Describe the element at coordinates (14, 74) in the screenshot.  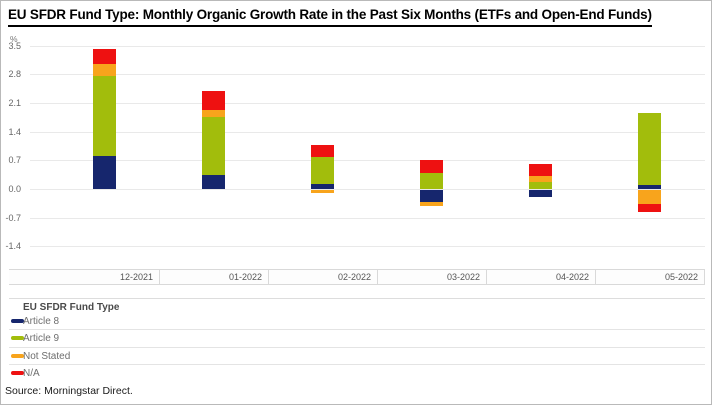
I see `y-tick-label: 2.8` at that location.